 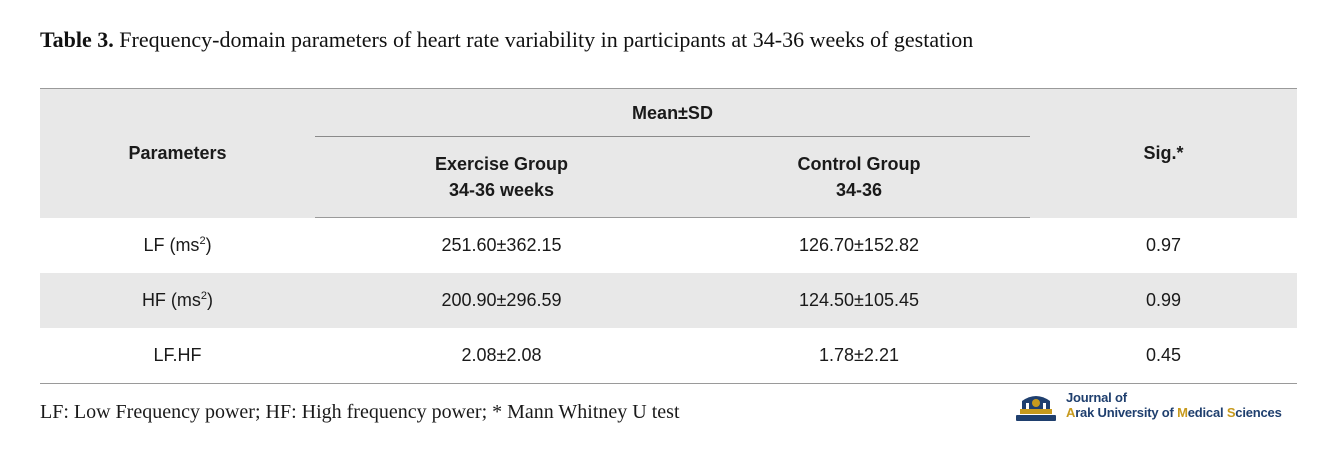 What do you see at coordinates (1182, 412) in the screenshot?
I see `journal-initial-m: M` at bounding box center [1182, 412].